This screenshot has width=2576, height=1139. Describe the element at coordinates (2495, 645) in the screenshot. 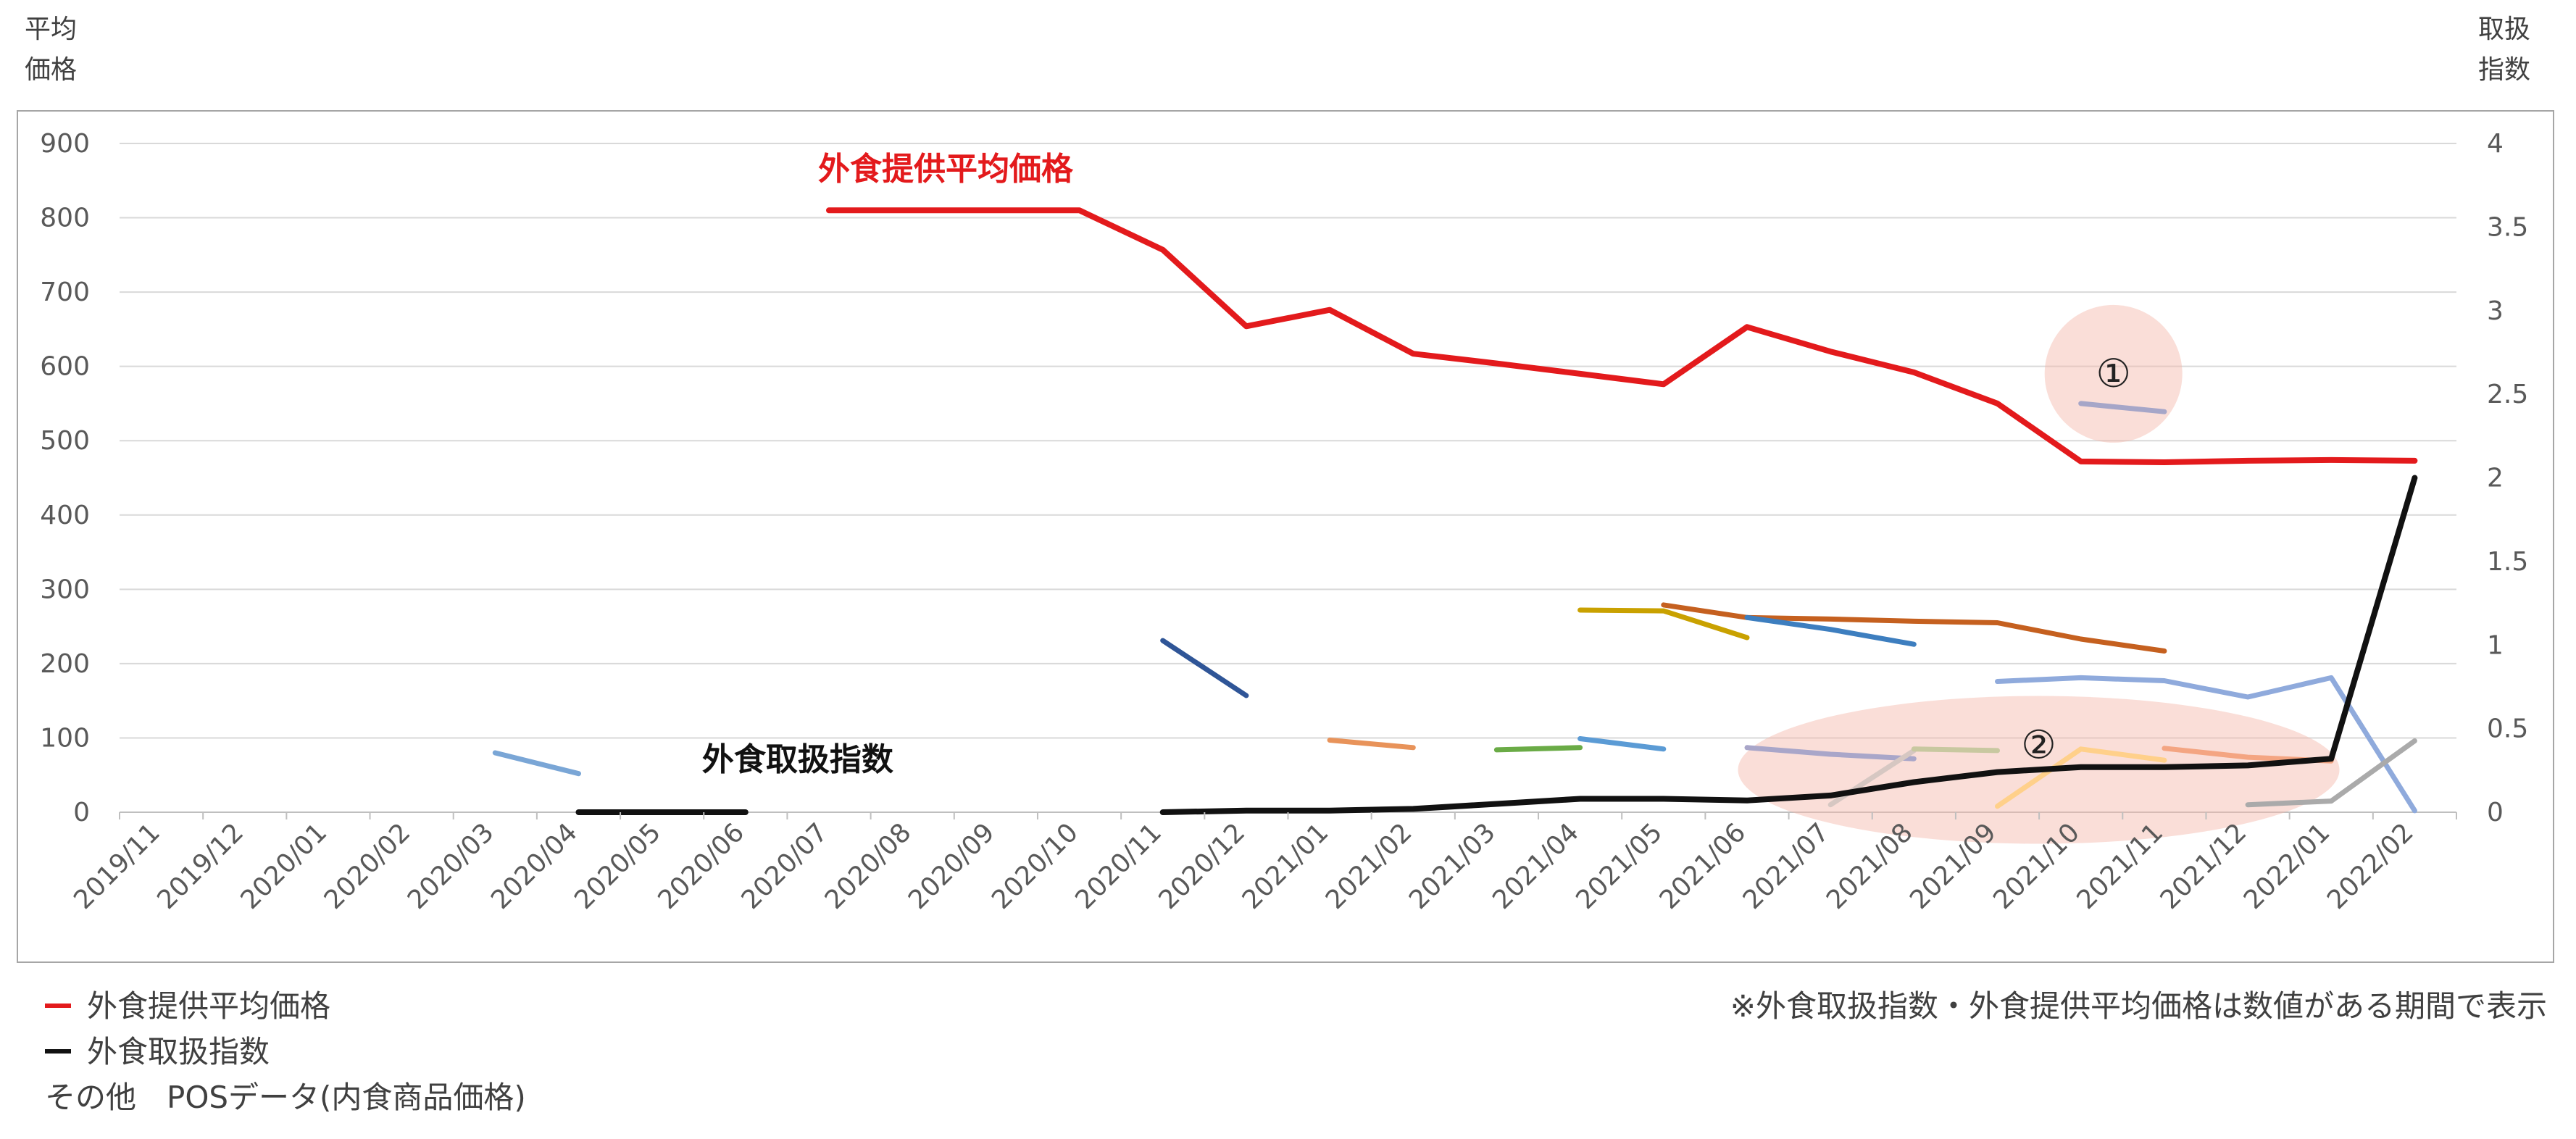

I see `right-tick-label: 1` at that location.